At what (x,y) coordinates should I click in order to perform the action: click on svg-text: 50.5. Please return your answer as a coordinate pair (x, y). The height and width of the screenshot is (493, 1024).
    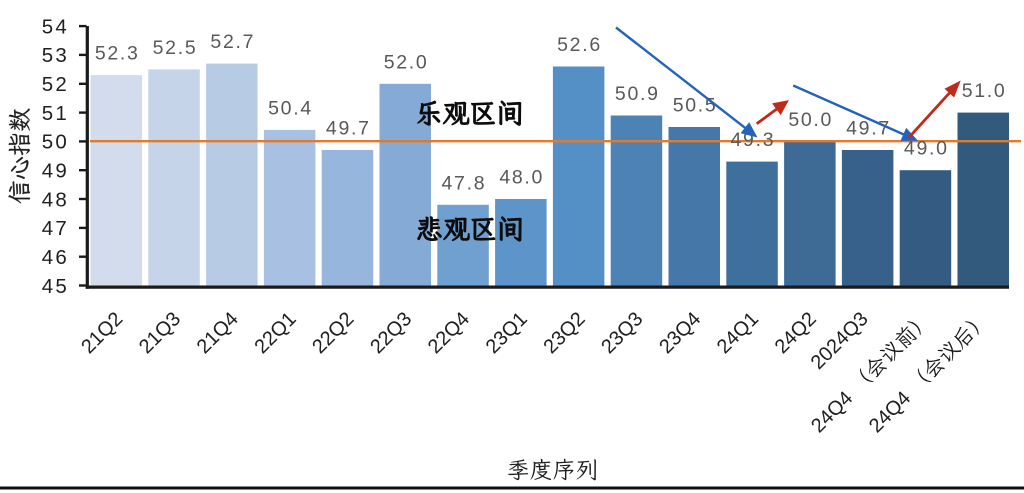
    Looking at the image, I should click on (695, 106).